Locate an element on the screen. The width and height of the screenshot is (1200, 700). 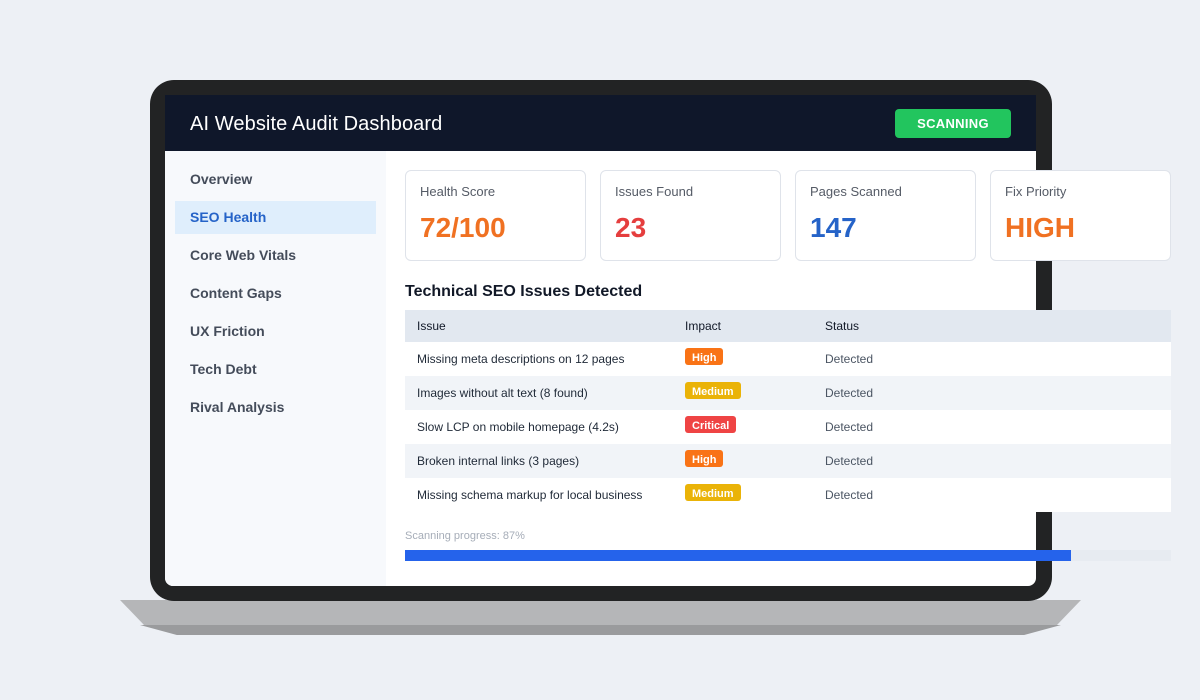
metric-card-pages-scanned: Pages Scanned 147 is located at coordinates (885, 215).